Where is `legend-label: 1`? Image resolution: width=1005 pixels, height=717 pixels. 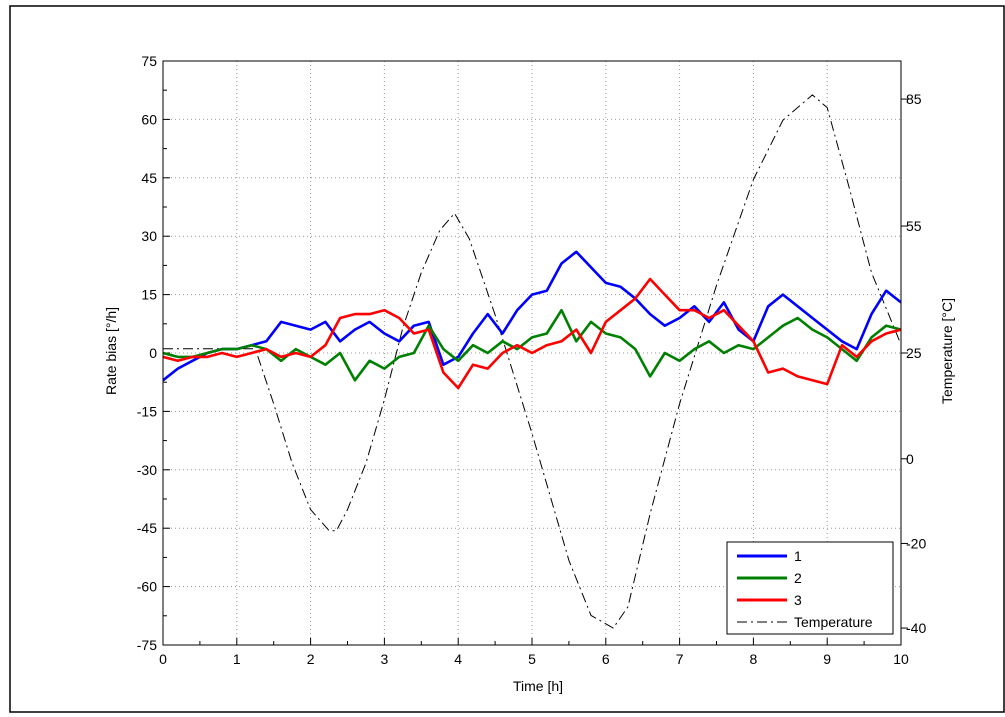 legend-label: 1 is located at coordinates (798, 556).